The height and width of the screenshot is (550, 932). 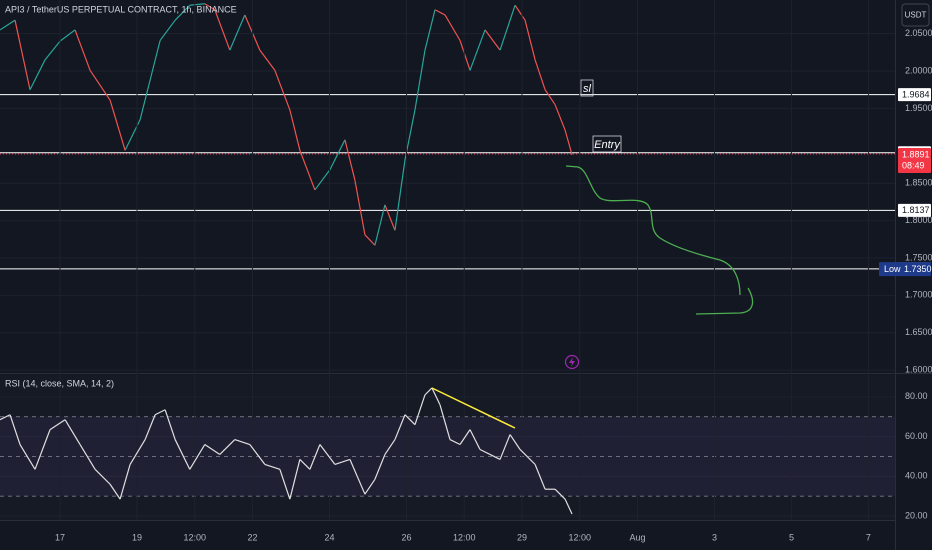 I want to click on low-badge, so click(x=905, y=269).